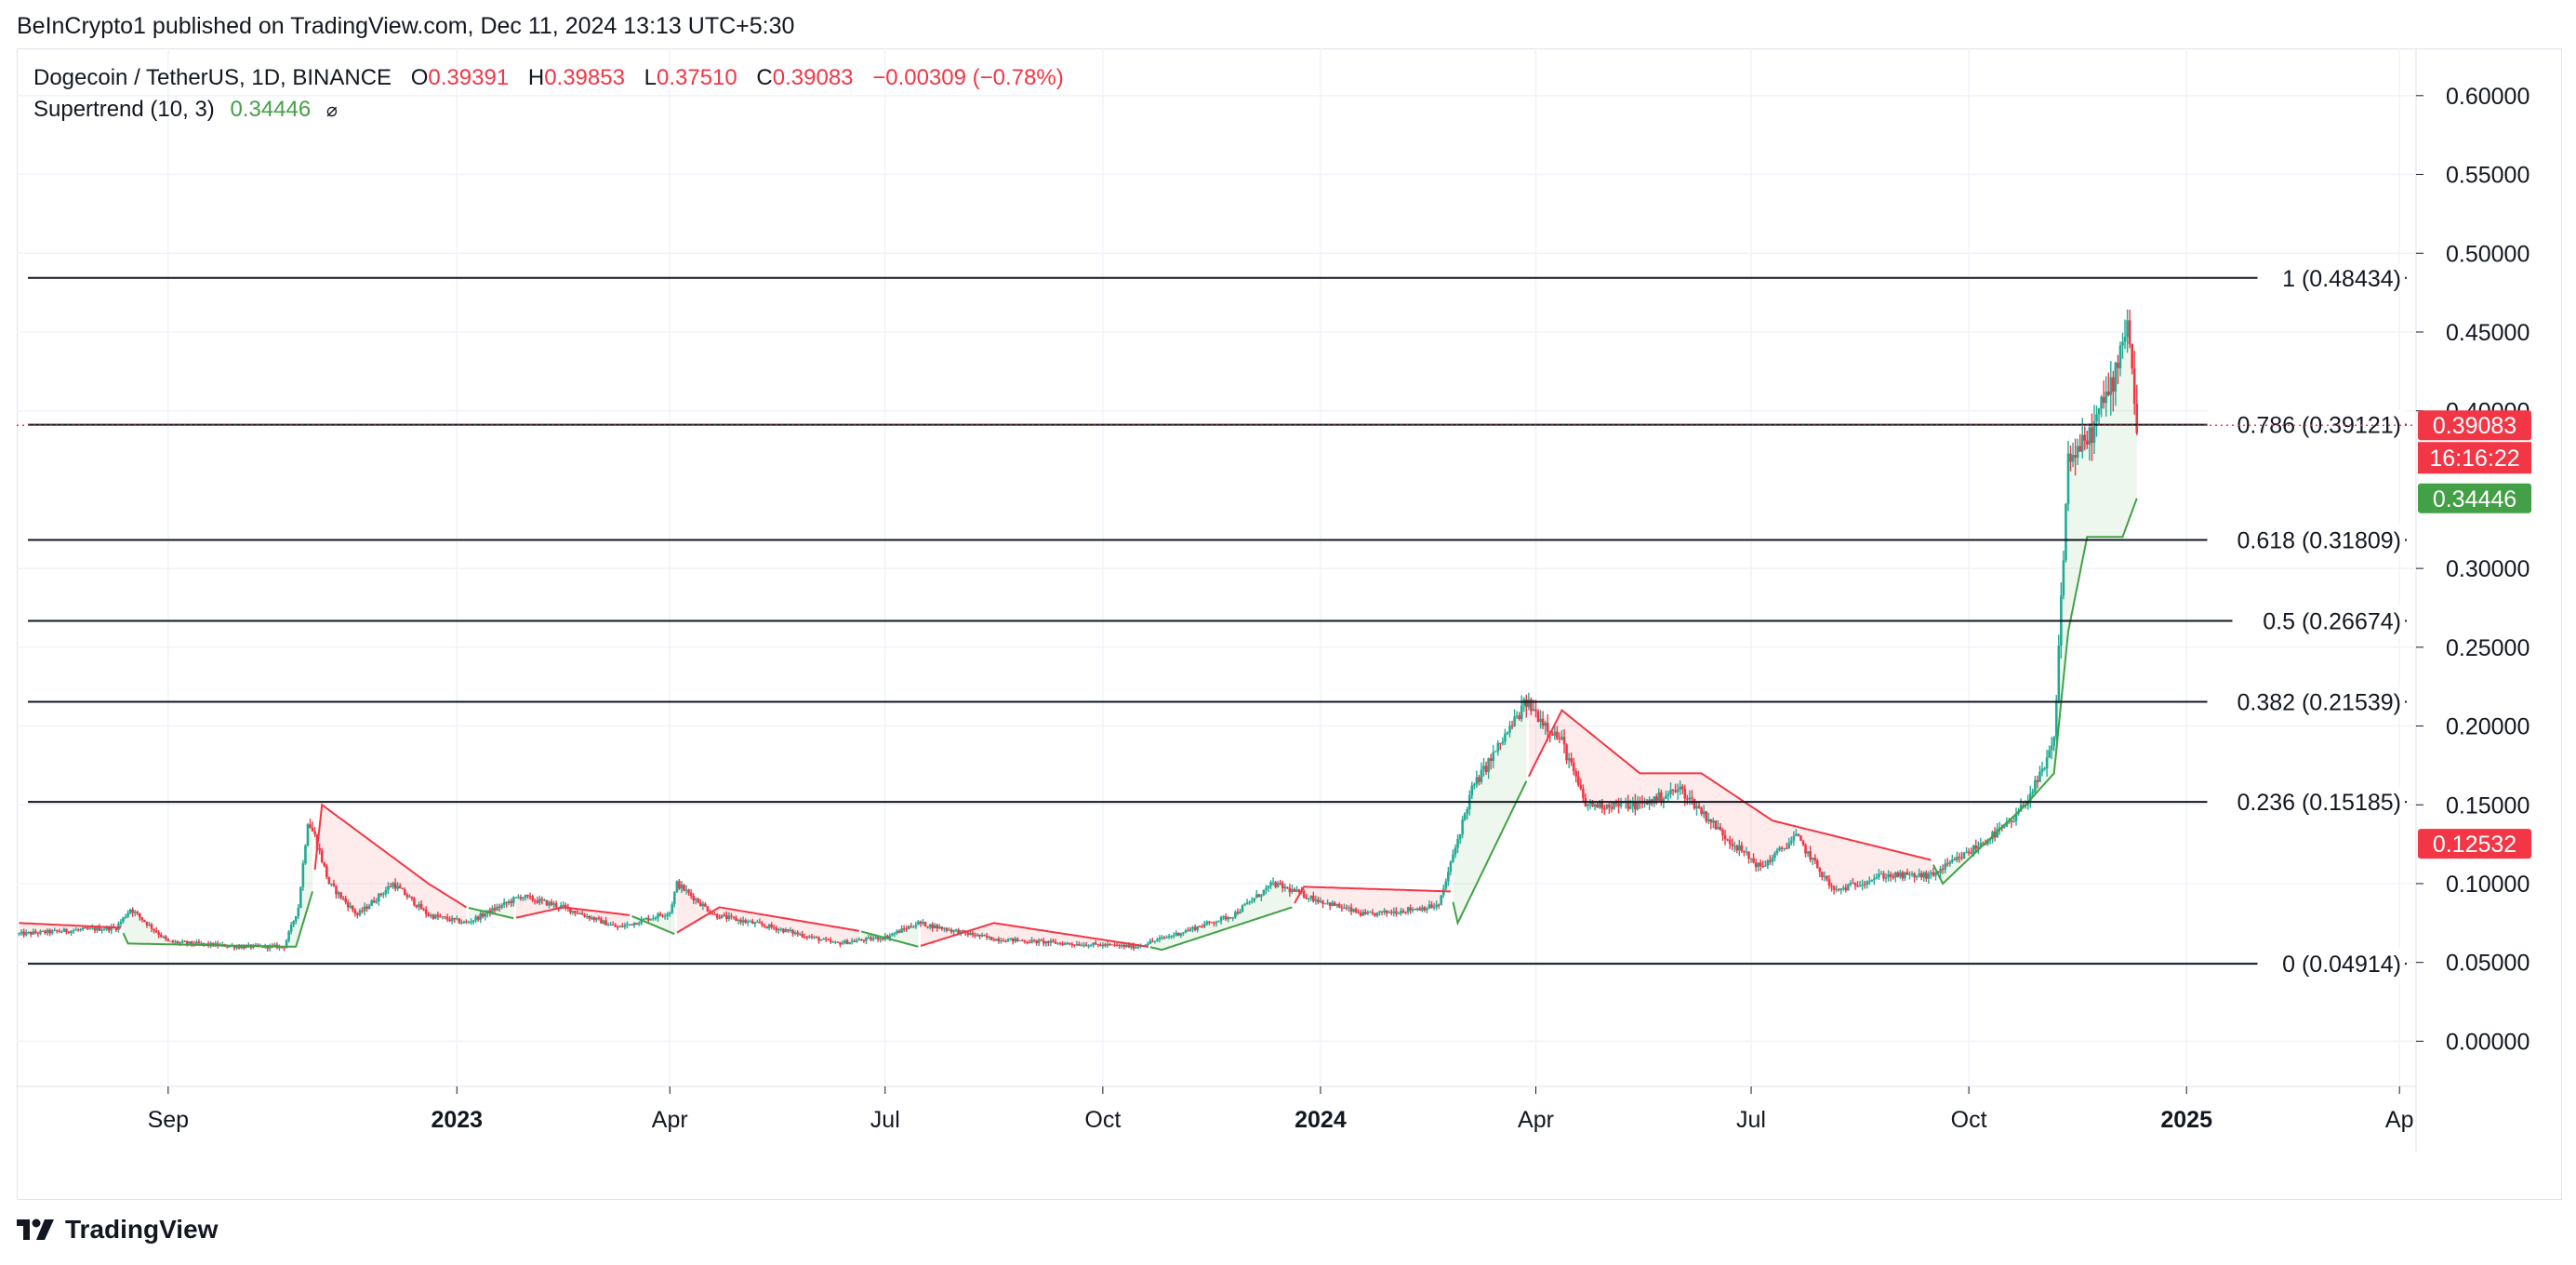  What do you see at coordinates (491, 913) in the screenshot?
I see `supertrend-up-line` at bounding box center [491, 913].